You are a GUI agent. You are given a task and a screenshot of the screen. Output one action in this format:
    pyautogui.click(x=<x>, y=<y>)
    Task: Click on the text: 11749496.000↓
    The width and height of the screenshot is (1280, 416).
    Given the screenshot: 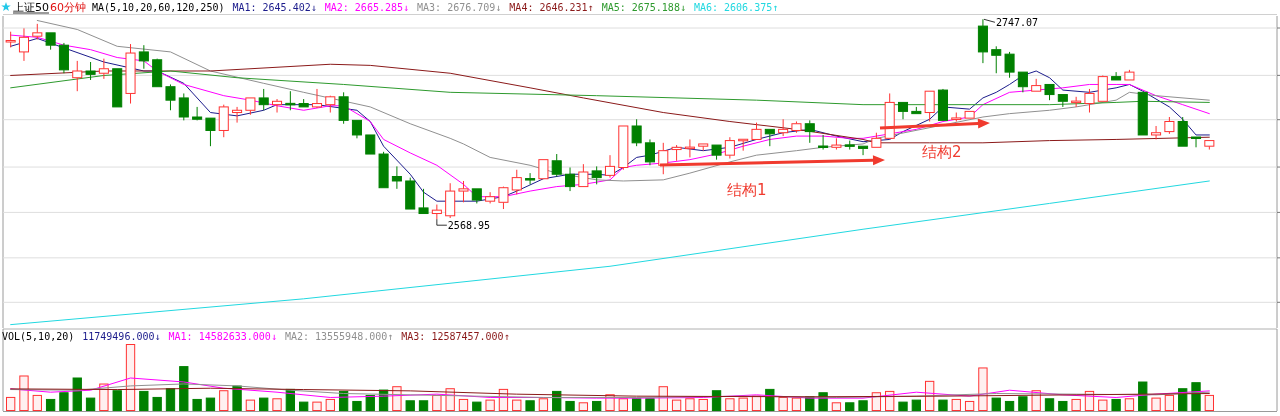 What is the action you would take?
    pyautogui.click(x=121, y=336)
    